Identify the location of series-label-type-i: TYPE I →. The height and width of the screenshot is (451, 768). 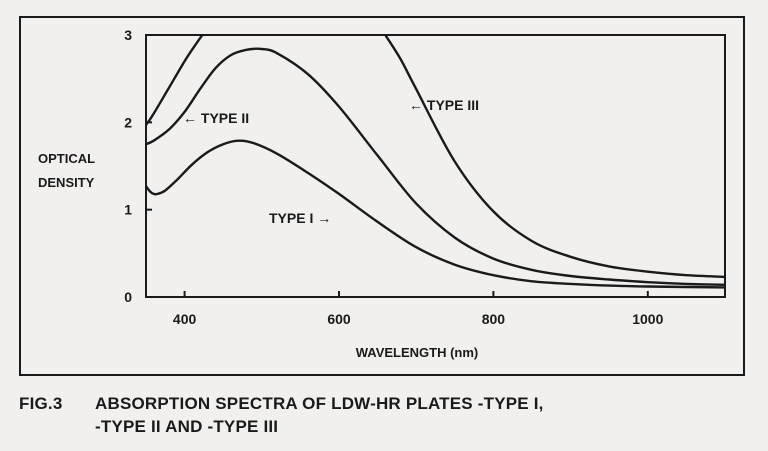
(300, 218).